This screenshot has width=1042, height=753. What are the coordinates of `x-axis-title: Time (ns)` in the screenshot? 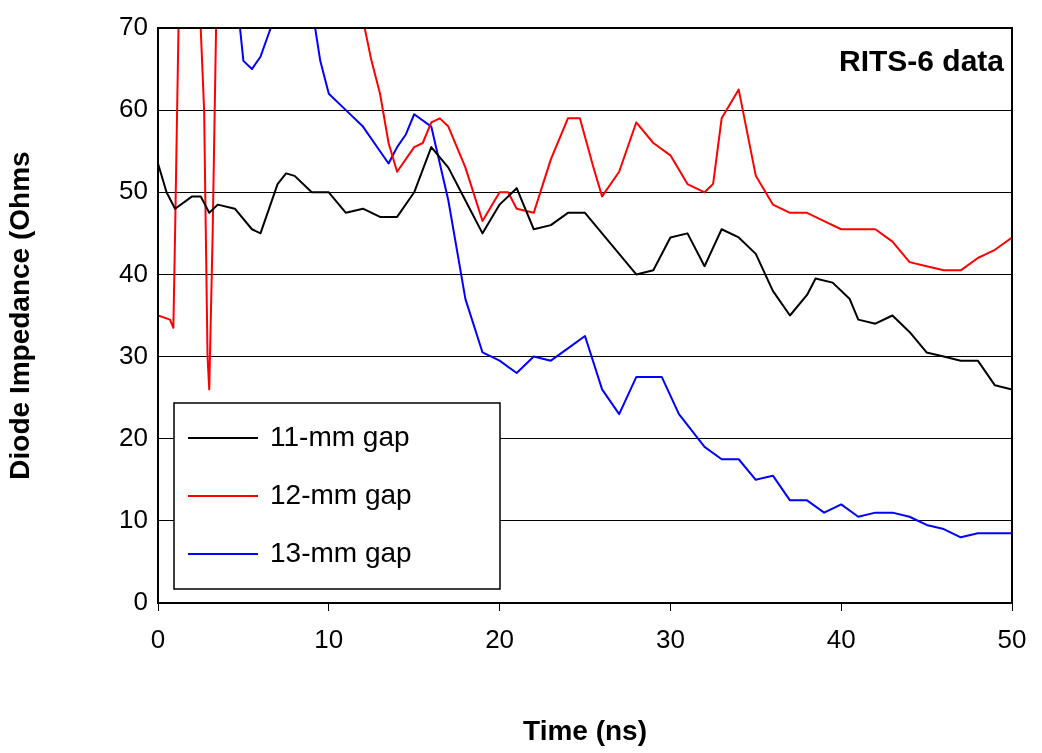 It's located at (585, 730).